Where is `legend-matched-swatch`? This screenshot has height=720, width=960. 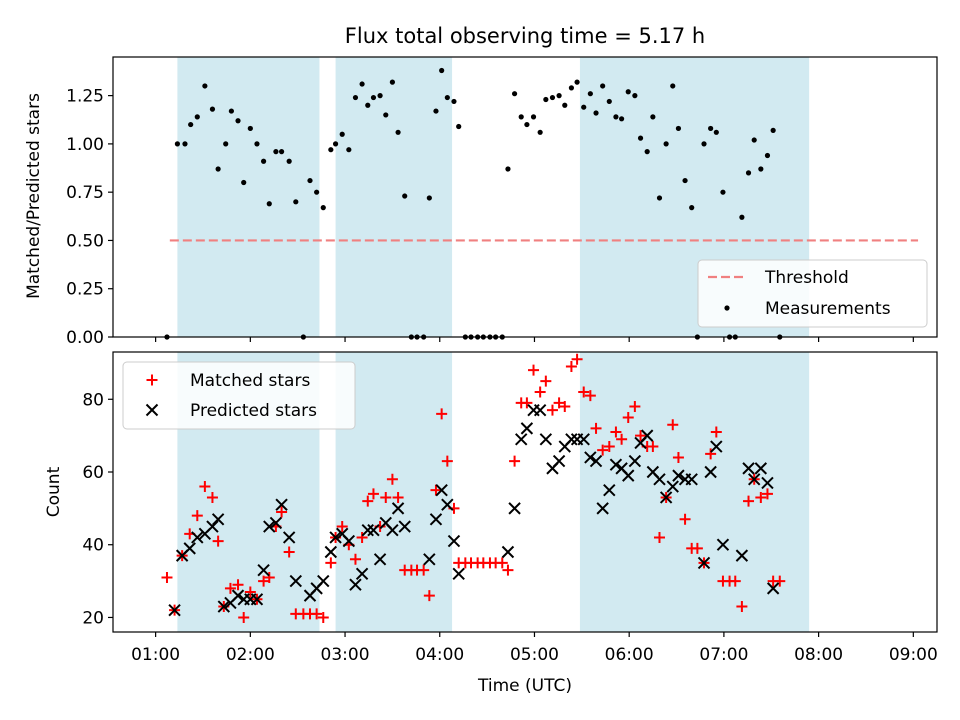 legend-matched-swatch is located at coordinates (152, 380).